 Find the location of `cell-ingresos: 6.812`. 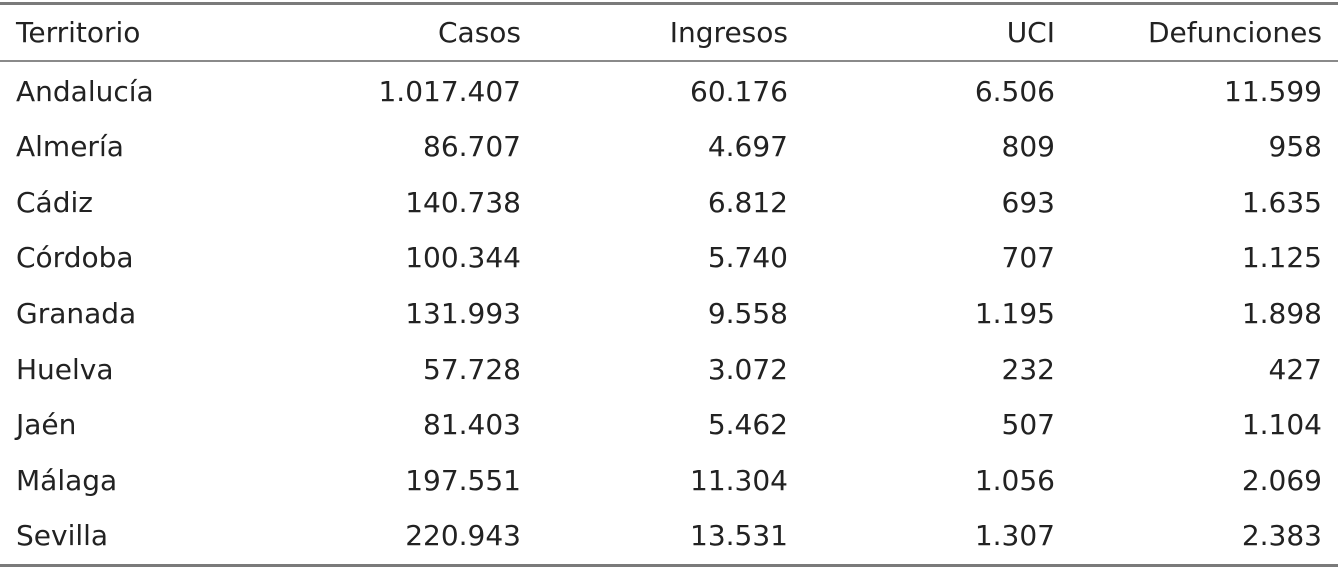

cell-ingresos: 6.812 is located at coordinates (747, 202).